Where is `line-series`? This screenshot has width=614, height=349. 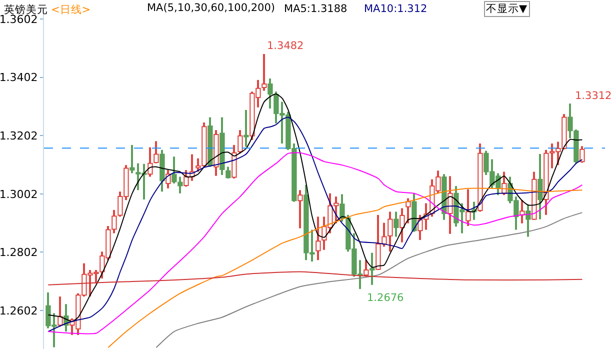
line-series is located at coordinates (315, 278).